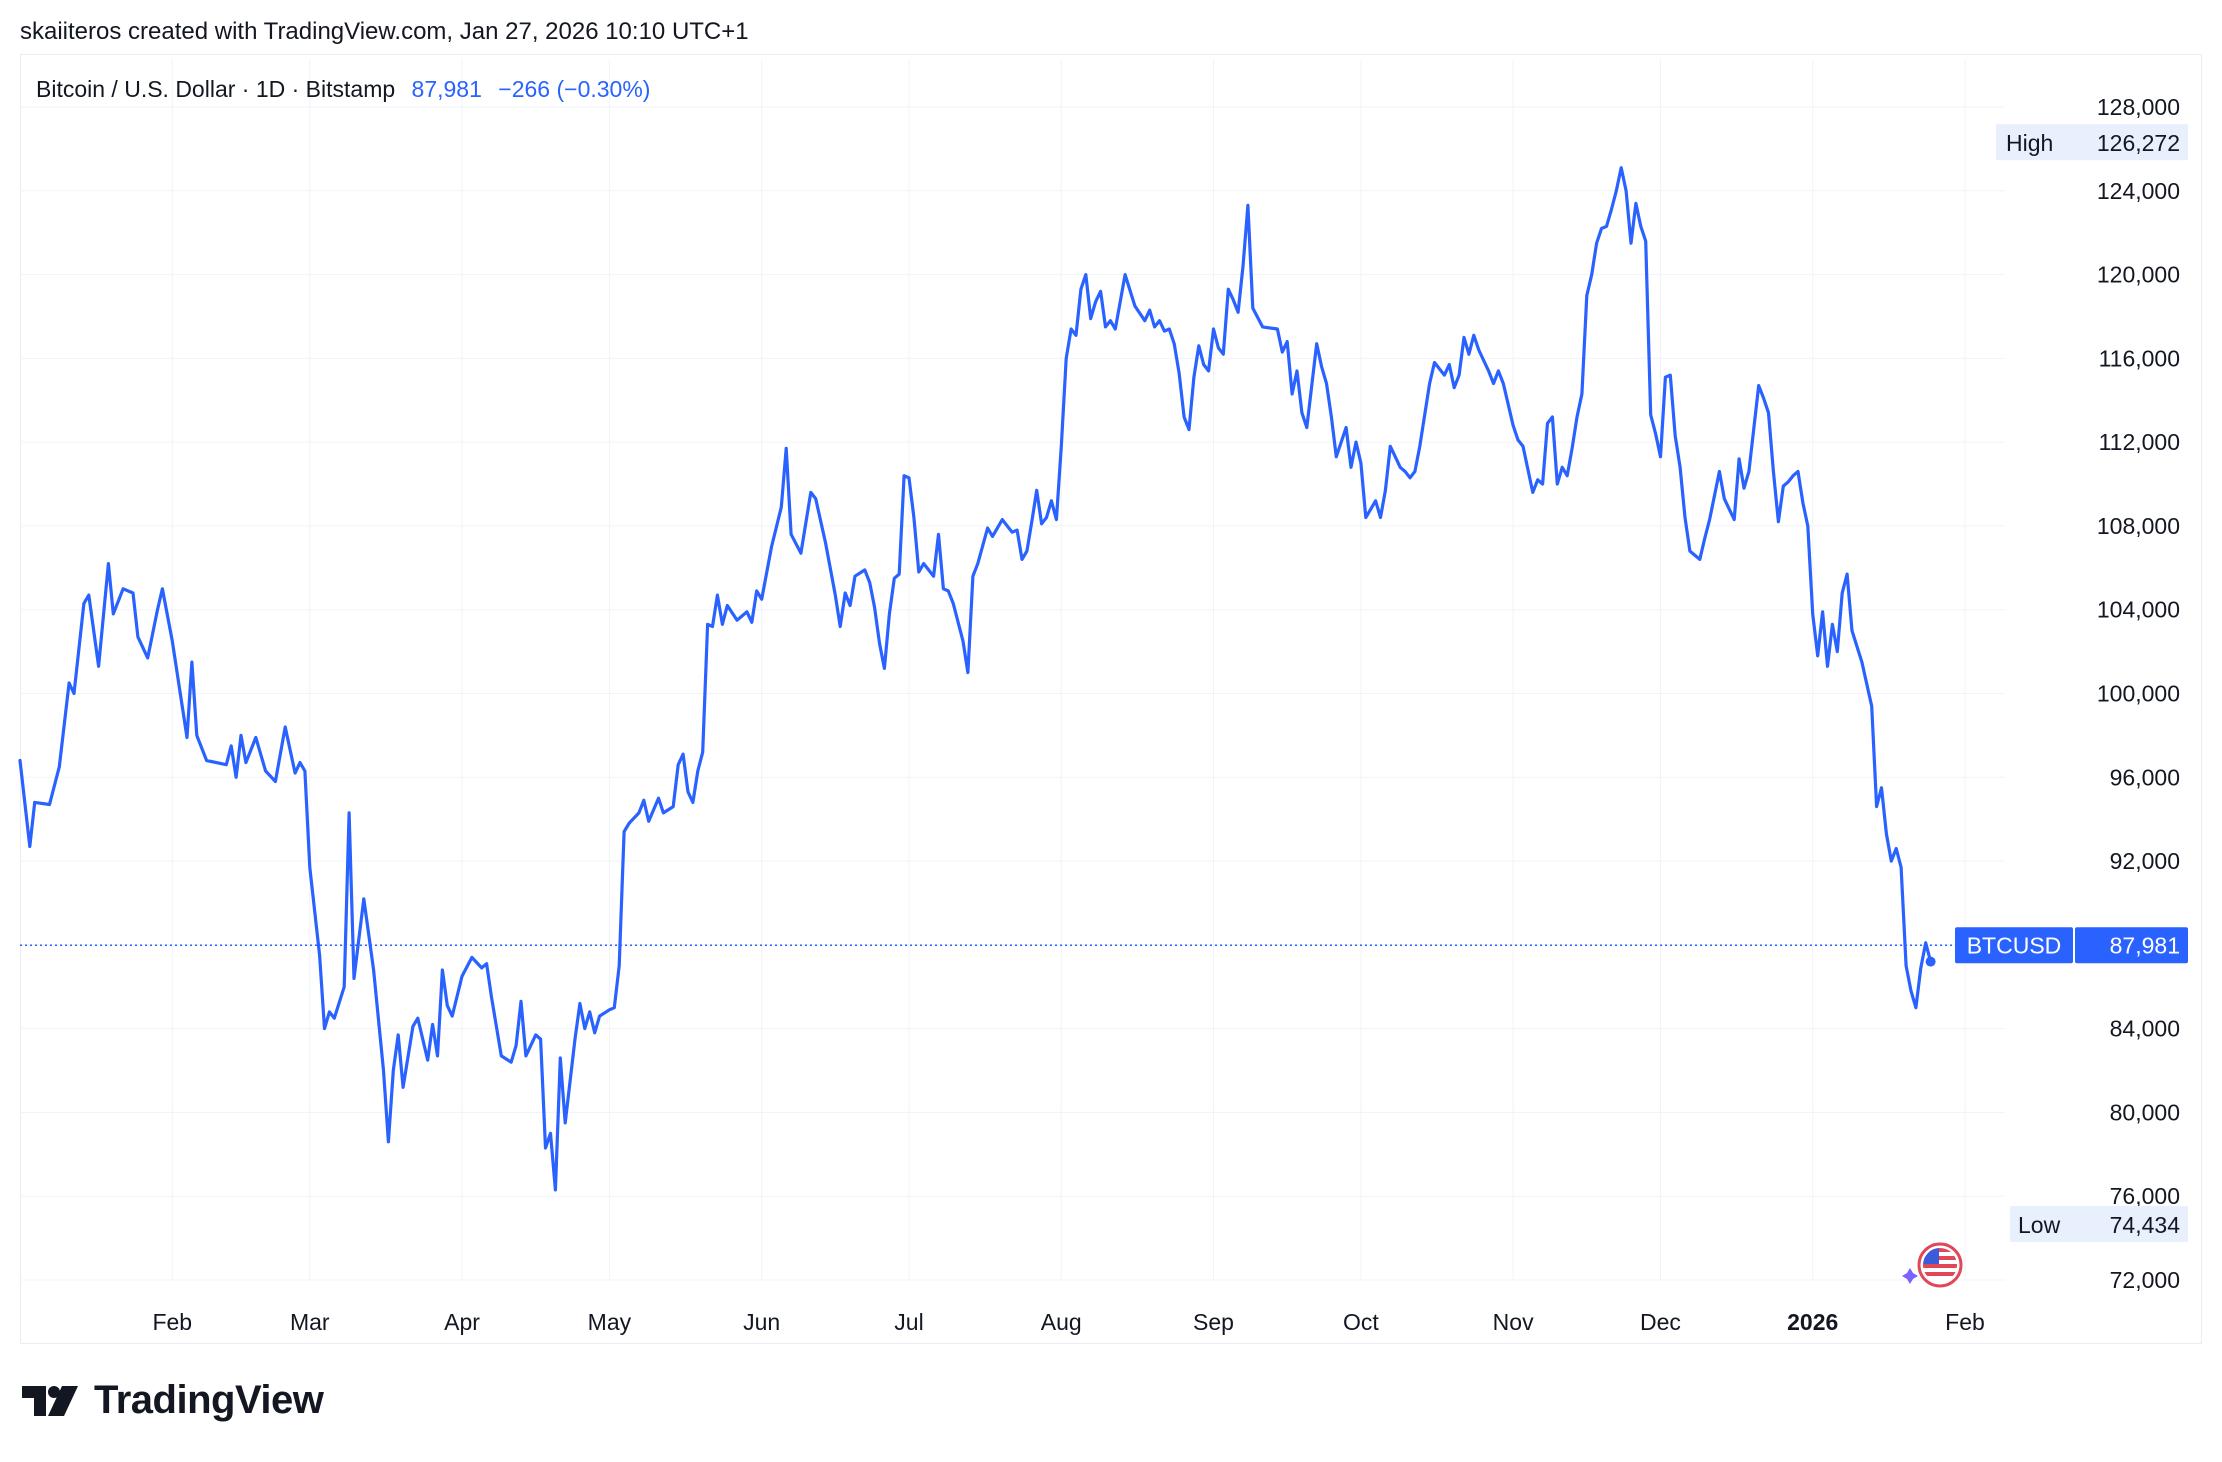 The width and height of the screenshot is (2222, 1462). Describe the element at coordinates (2145, 861) in the screenshot. I see `y-tick-label: 92,000` at that location.